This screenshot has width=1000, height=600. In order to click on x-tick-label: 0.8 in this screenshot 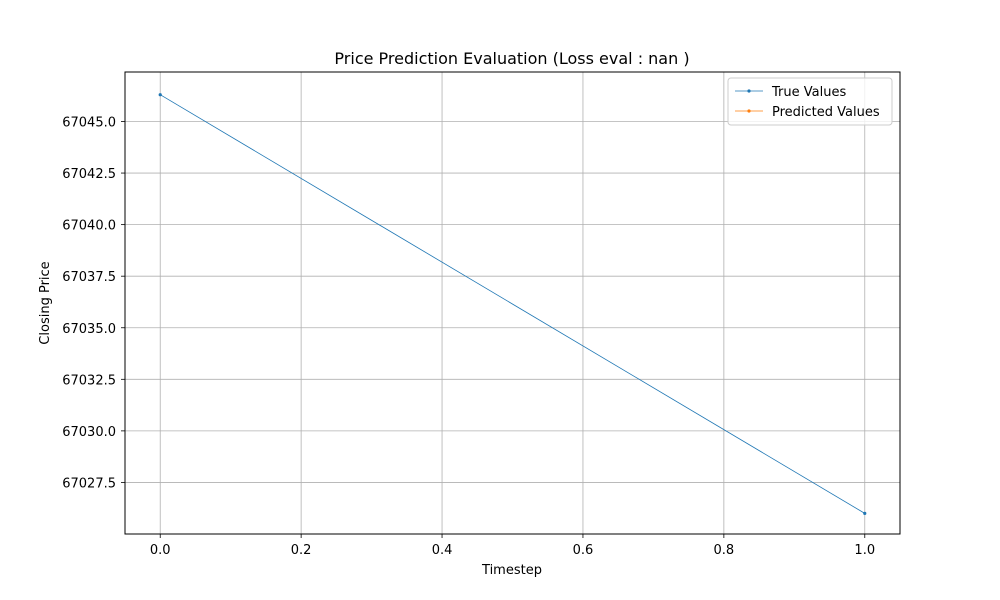, I will do `click(724, 550)`.